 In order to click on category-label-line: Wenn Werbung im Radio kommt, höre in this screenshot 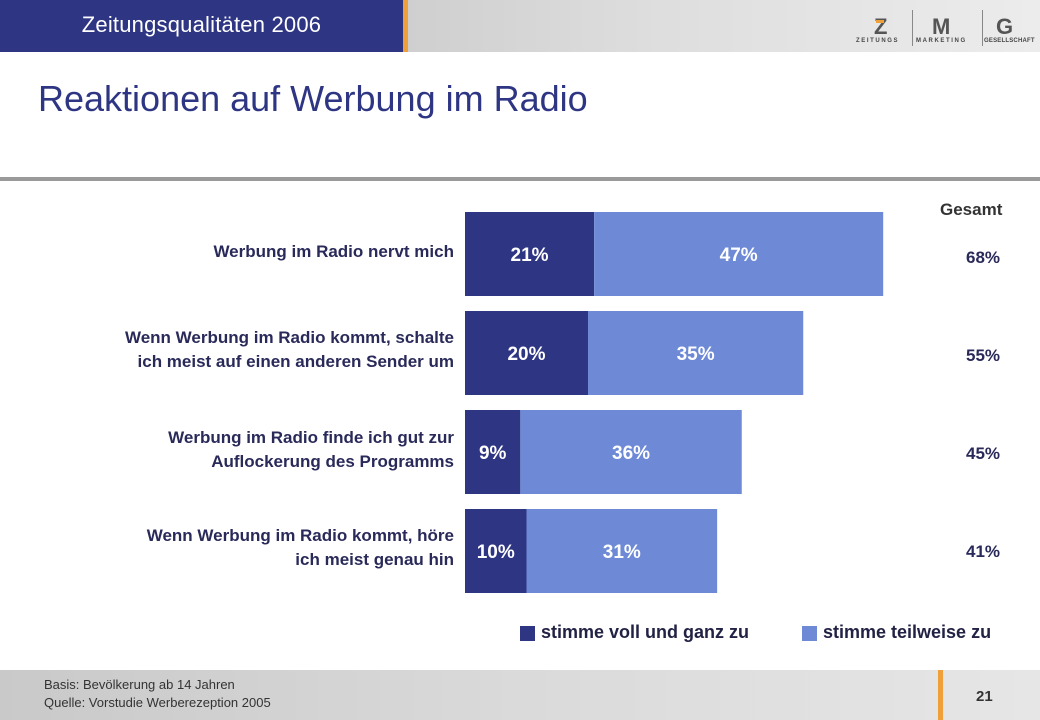, I will do `click(300, 535)`.